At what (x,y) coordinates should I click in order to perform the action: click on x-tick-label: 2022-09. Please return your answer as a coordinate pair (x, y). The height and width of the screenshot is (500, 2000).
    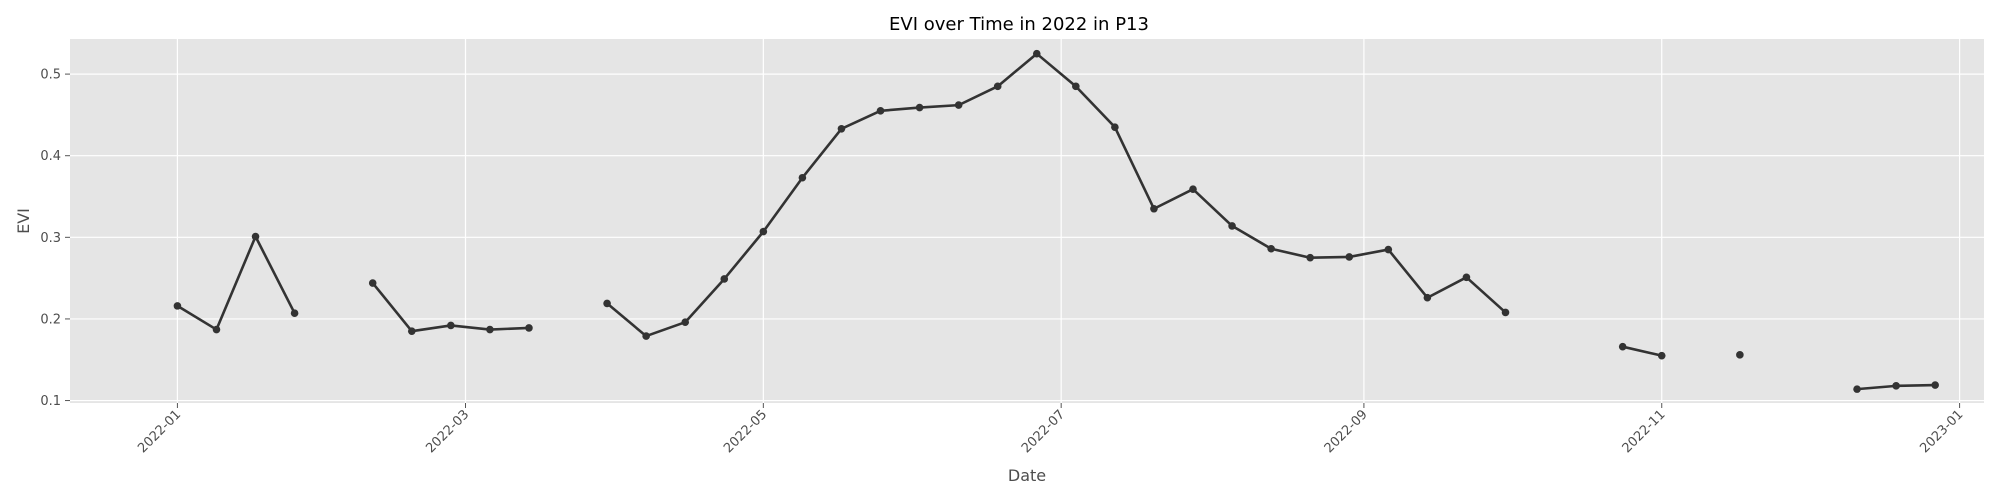
    Looking at the image, I should click on (1346, 431).